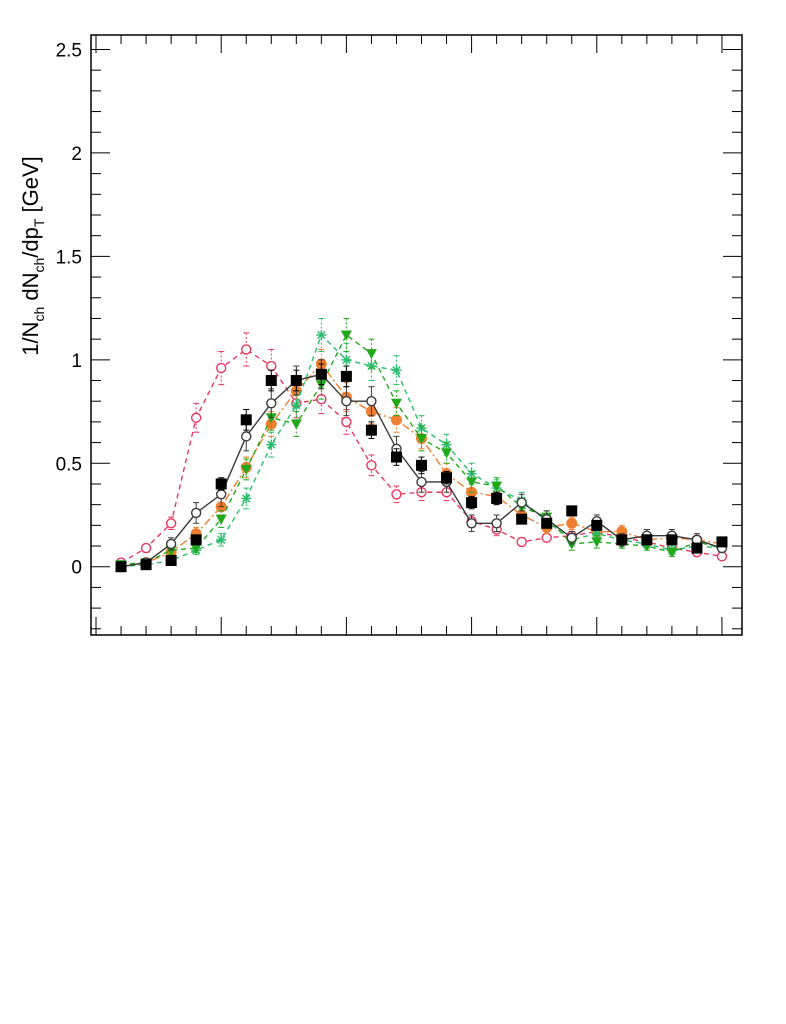 The height and width of the screenshot is (1024, 786). Describe the element at coordinates (30, 290) in the screenshot. I see `y-axis-title-part: dN` at that location.